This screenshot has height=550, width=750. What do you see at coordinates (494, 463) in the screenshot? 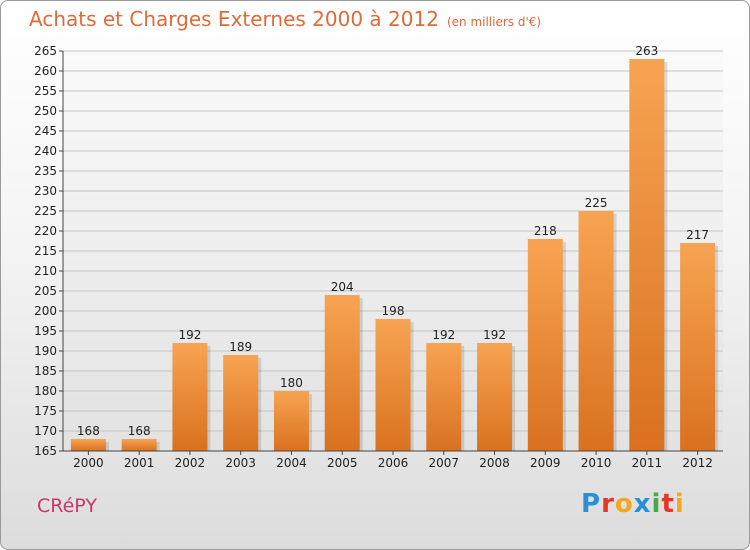
I see `x-tick-label: 2008` at bounding box center [494, 463].